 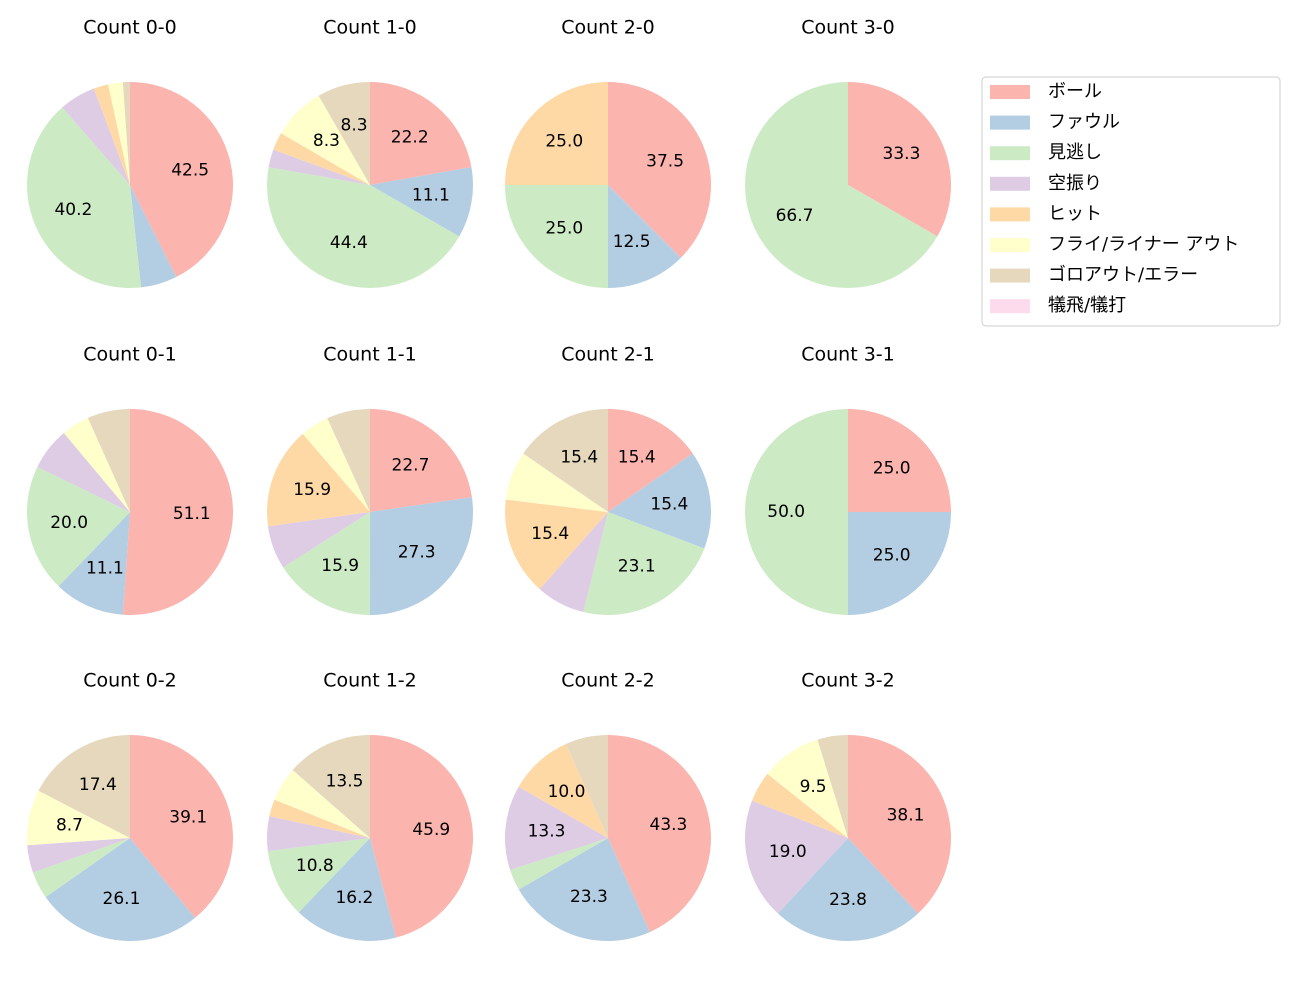 I want to click on value-label: 42.5, so click(x=190, y=171).